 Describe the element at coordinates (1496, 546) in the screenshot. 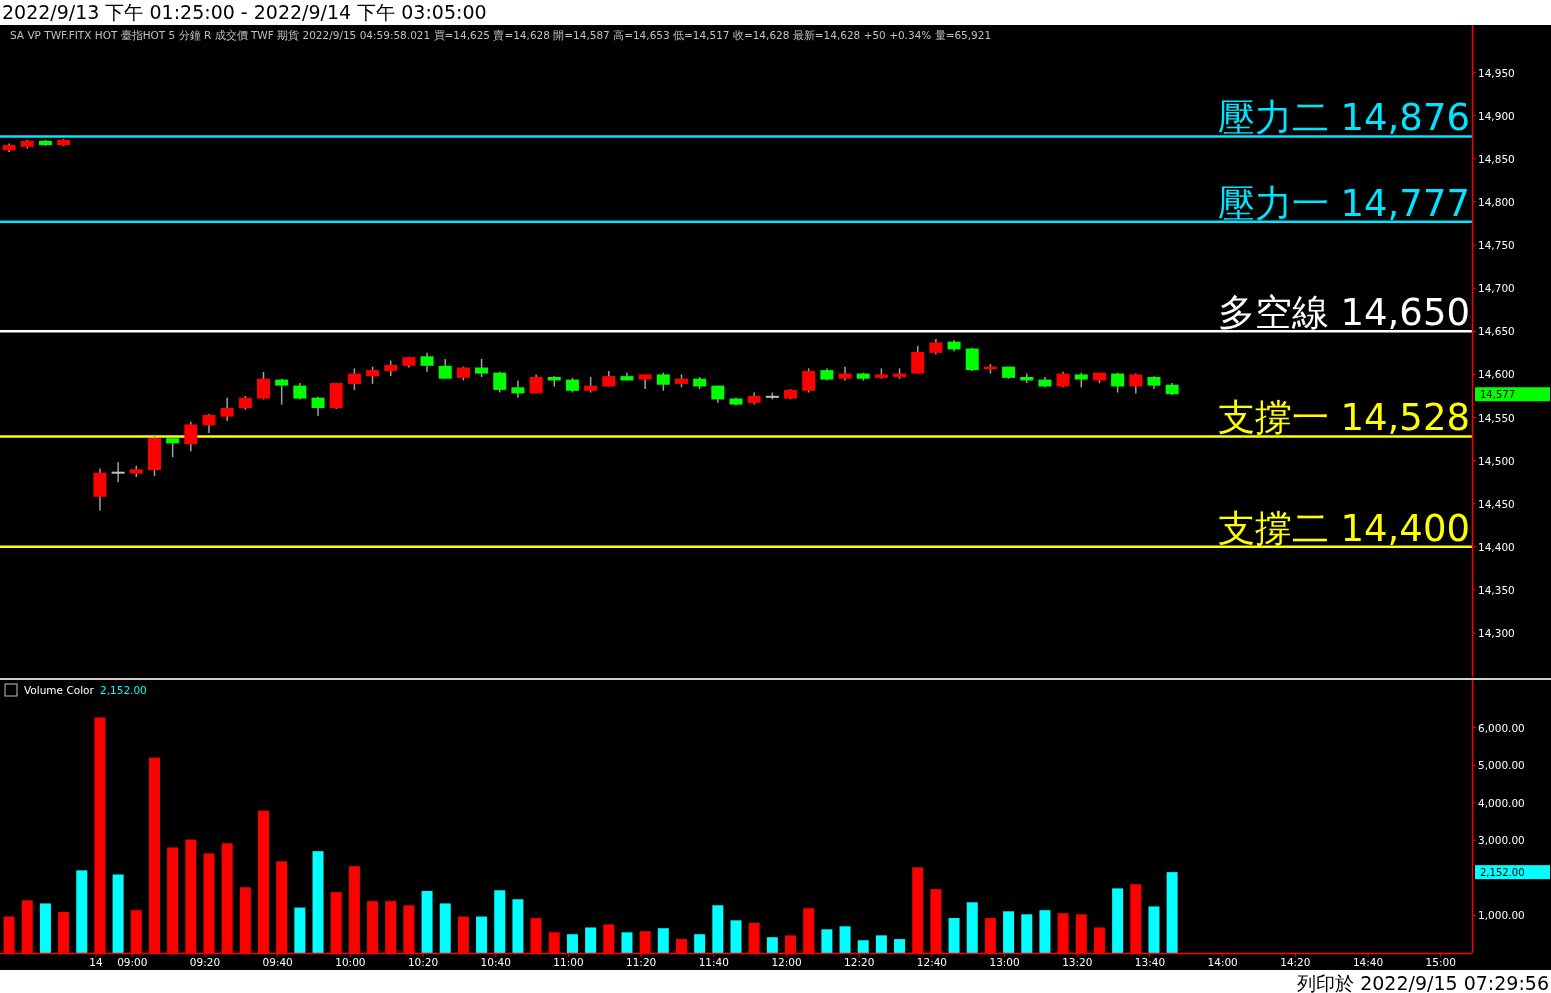

I see `y-tick-label: 14,400` at that location.